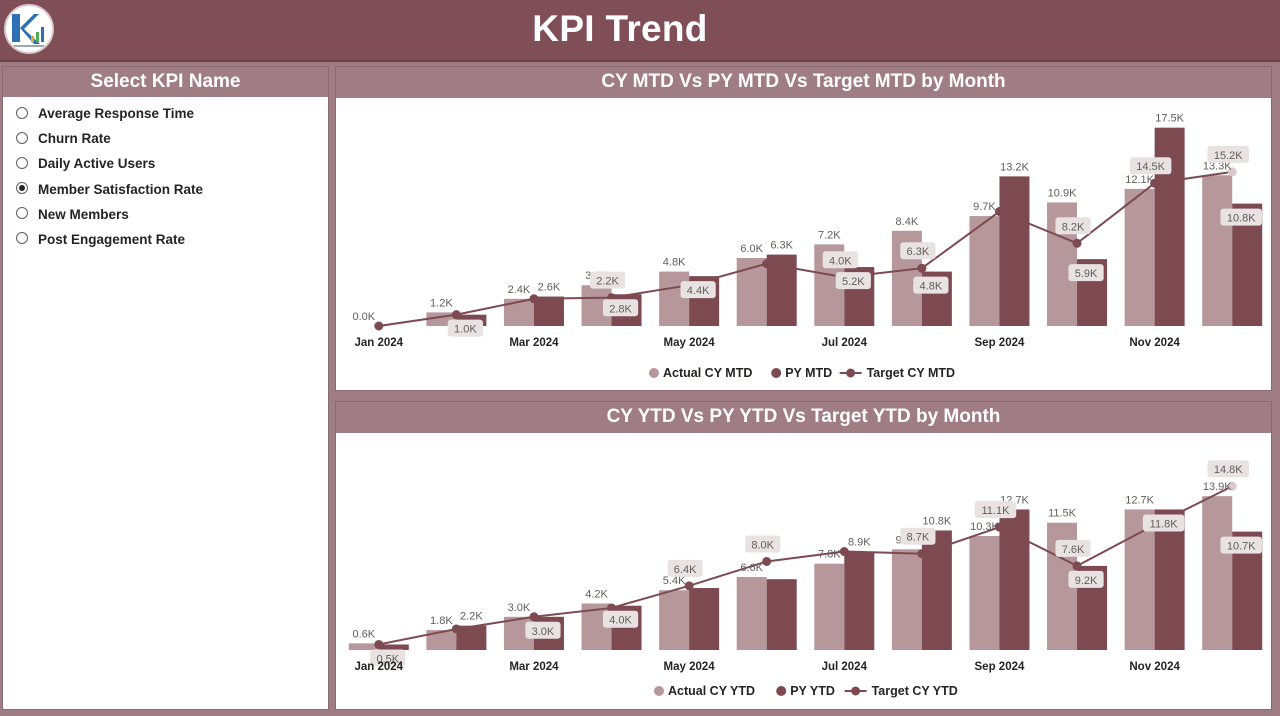 This screenshot has width=1280, height=716. I want to click on data-label-py: 13.2K, so click(1014, 167).